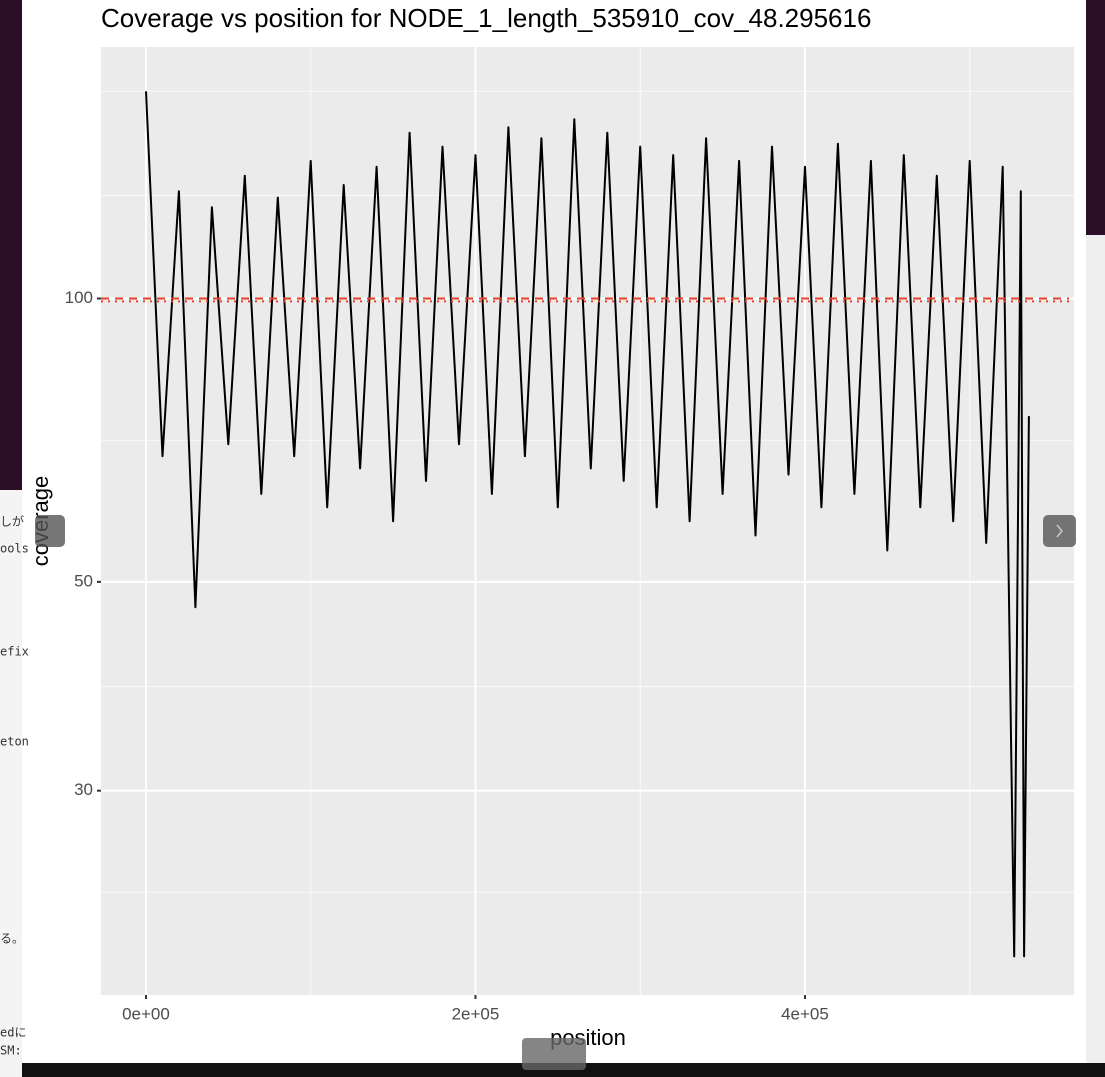 This screenshot has height=1077, width=1105. I want to click on next-button, so click(1059, 531).